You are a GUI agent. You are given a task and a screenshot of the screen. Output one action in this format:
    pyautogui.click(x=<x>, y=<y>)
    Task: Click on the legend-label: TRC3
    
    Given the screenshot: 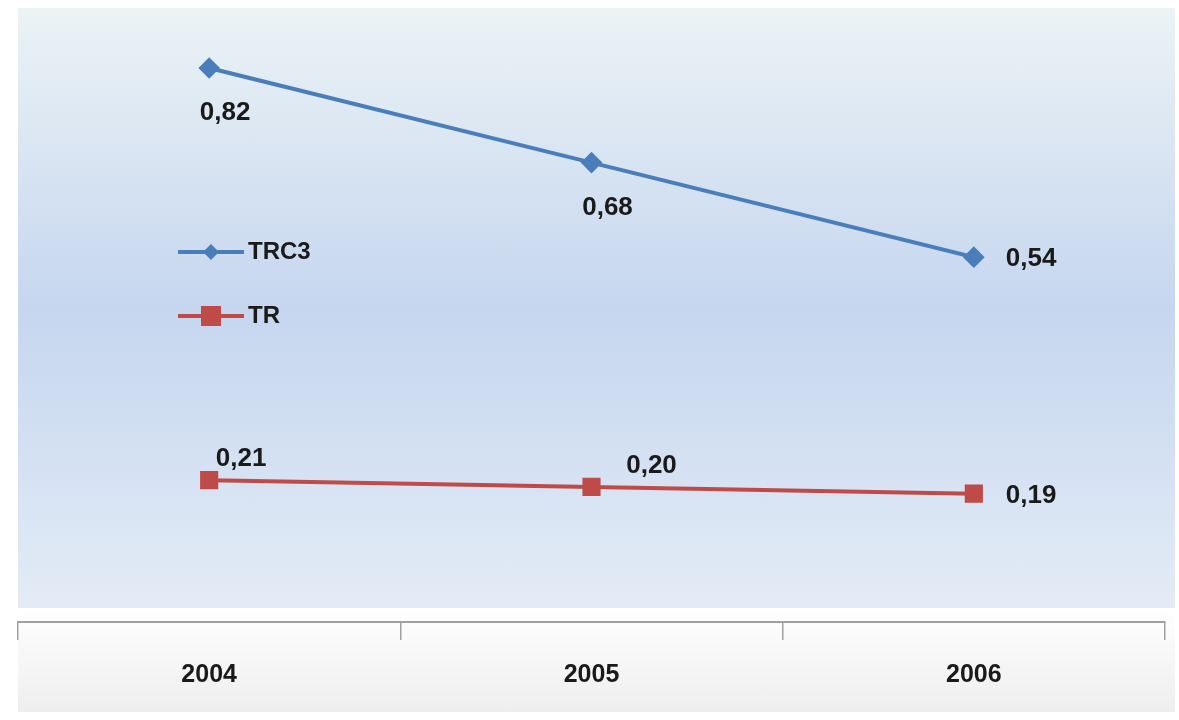 What is the action you would take?
    pyautogui.click(x=279, y=250)
    